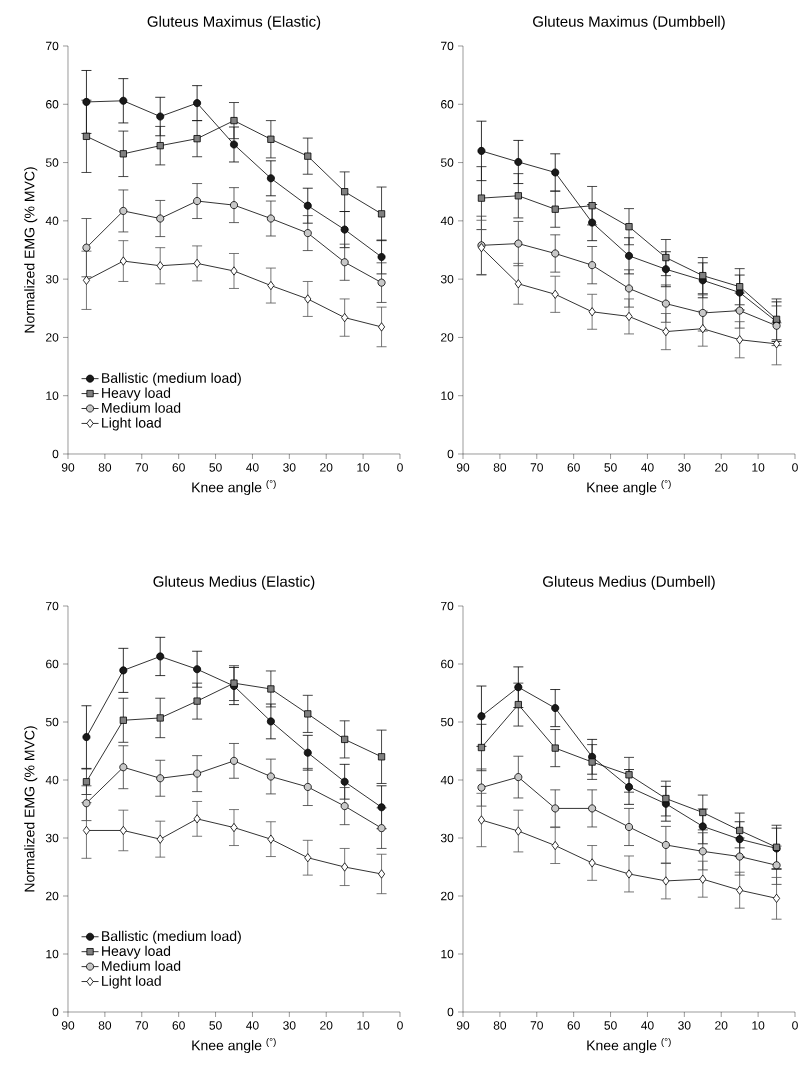 Image resolution: width=804 pixels, height=1080 pixels. What do you see at coordinates (234, 582) in the screenshot?
I see `chart-title: Gluteus Medius (Elastic)` at bounding box center [234, 582].